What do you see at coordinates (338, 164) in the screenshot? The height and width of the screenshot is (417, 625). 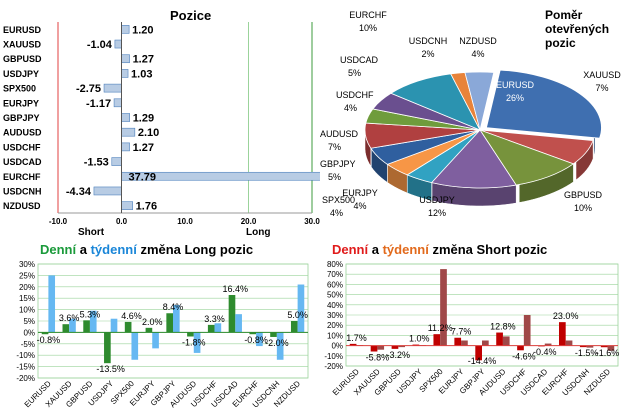 I see `pie-label: GBPJPY` at bounding box center [338, 164].